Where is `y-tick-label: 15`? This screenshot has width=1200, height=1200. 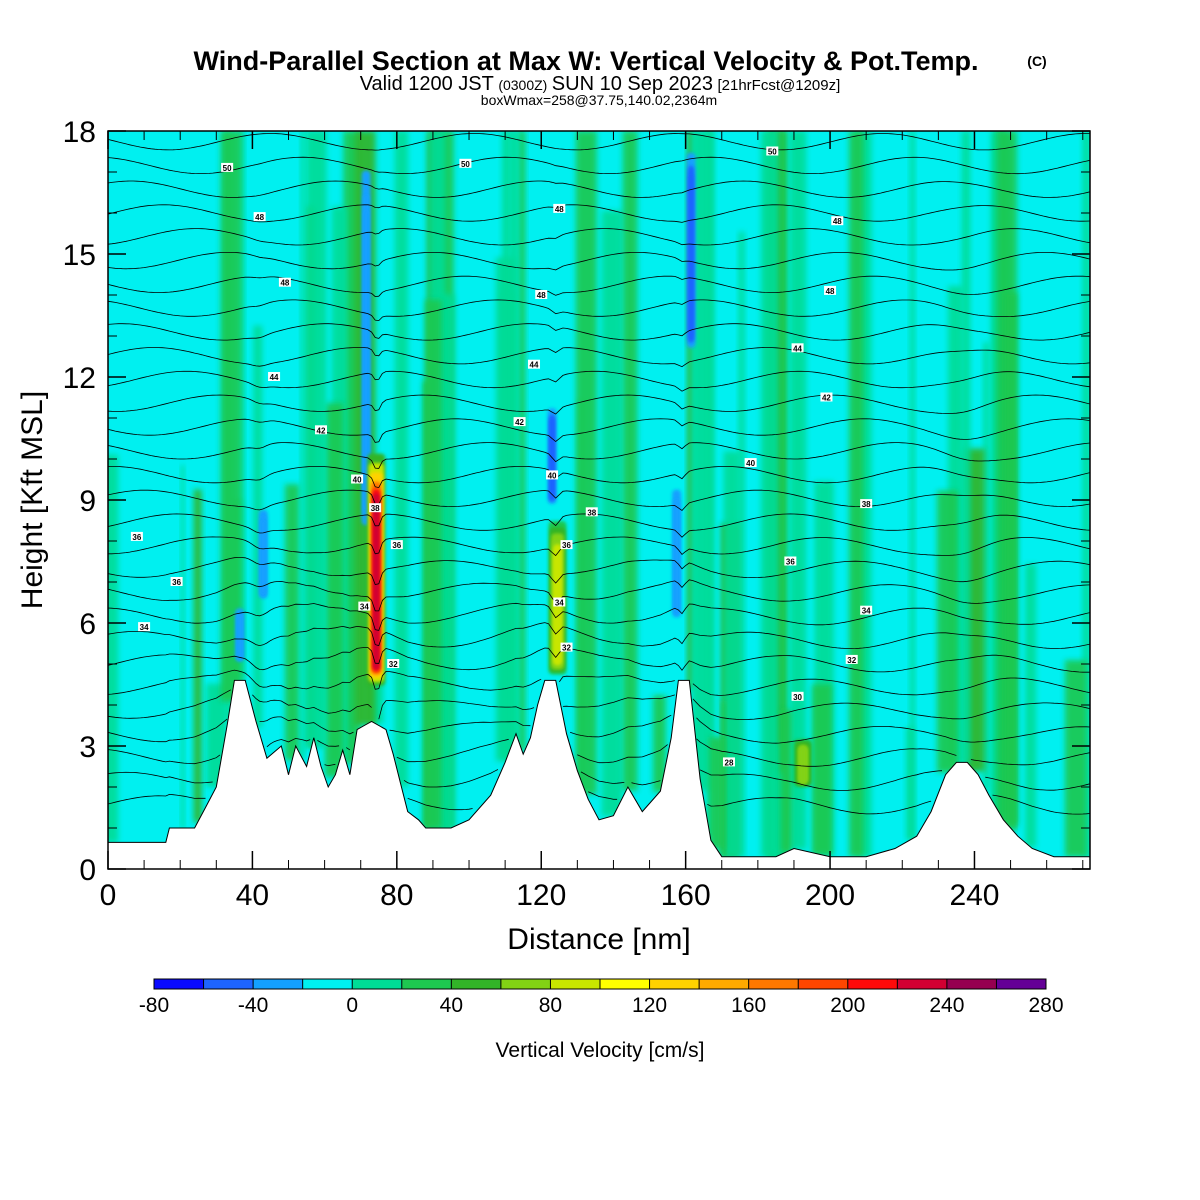
y-tick-label: 15 is located at coordinates (79, 255).